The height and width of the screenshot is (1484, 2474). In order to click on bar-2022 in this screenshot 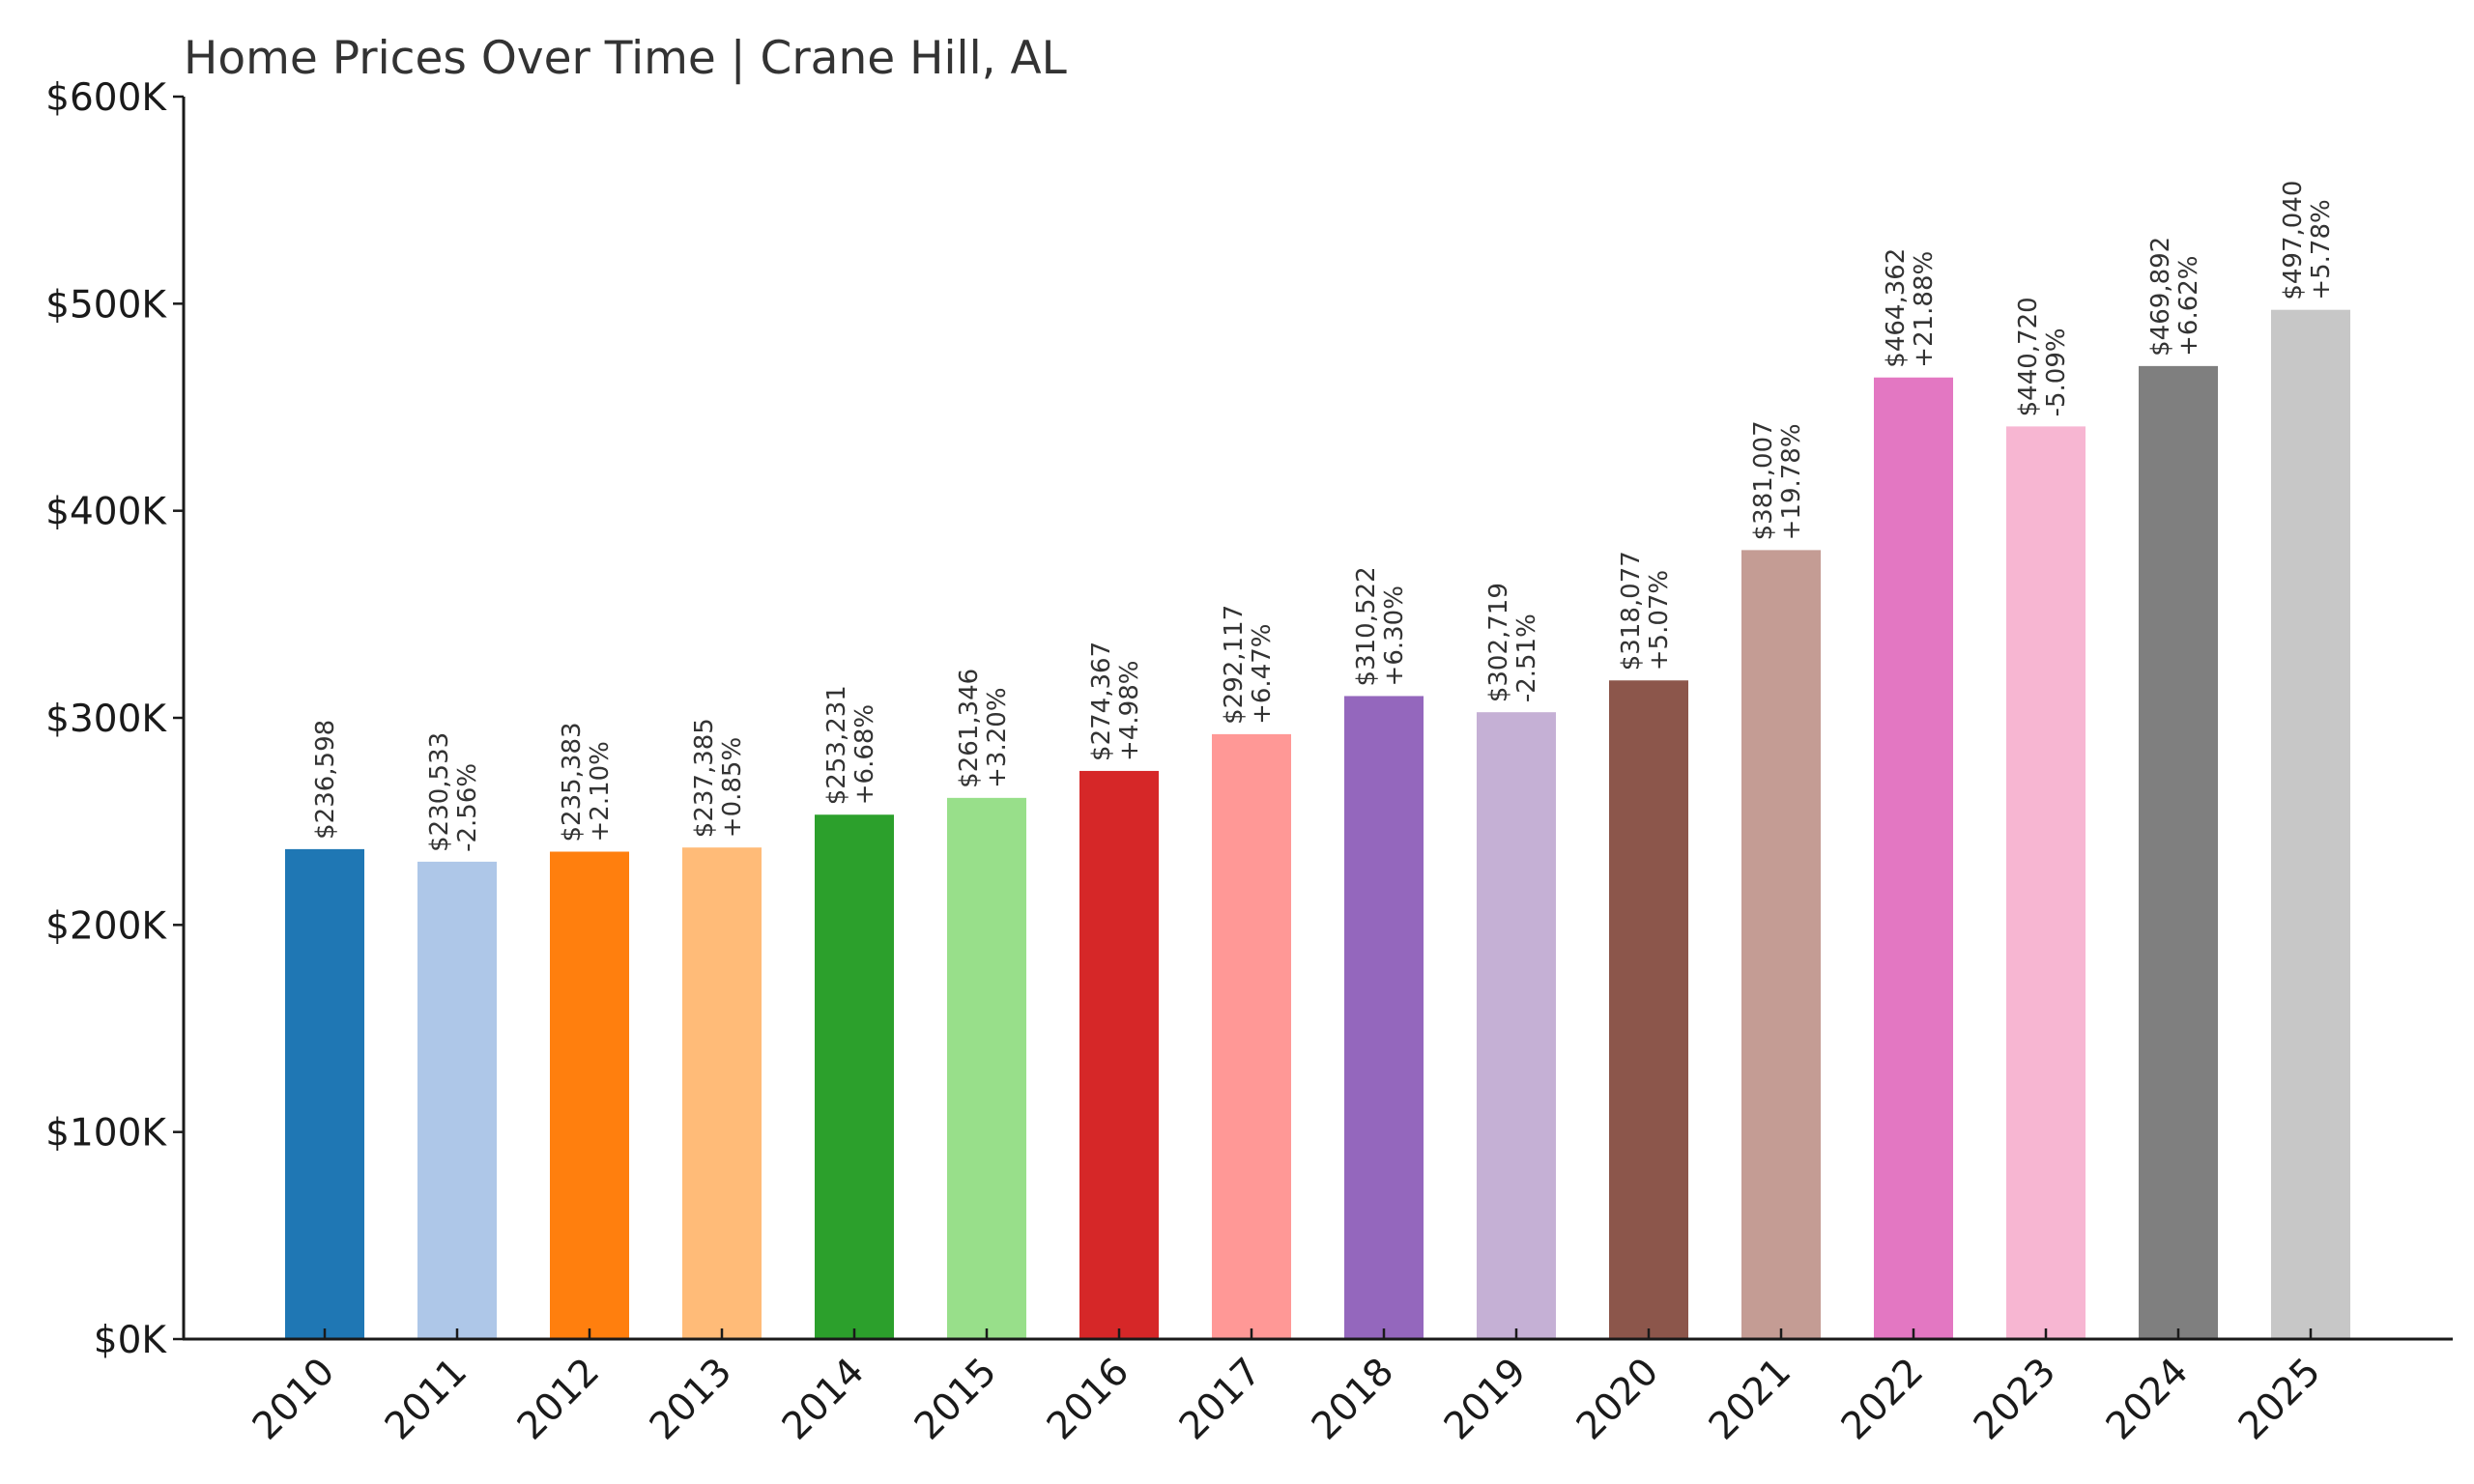, I will do `click(1914, 858)`.